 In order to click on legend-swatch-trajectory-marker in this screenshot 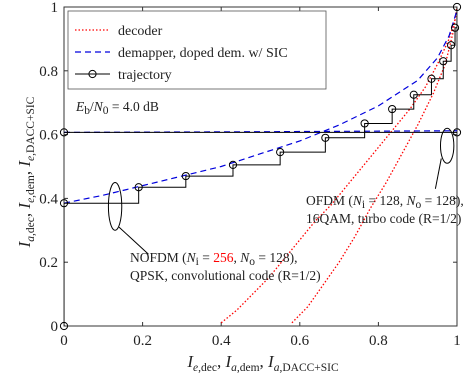, I will do `click(92, 74)`.